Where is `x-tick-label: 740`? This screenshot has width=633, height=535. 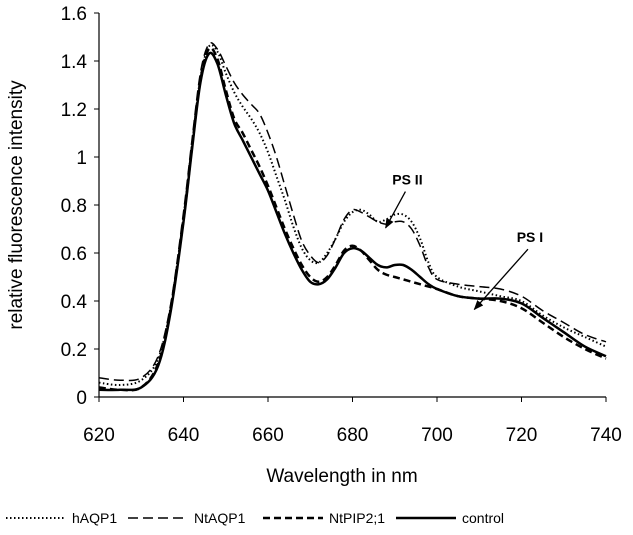
x-tick-label: 740 is located at coordinates (606, 435).